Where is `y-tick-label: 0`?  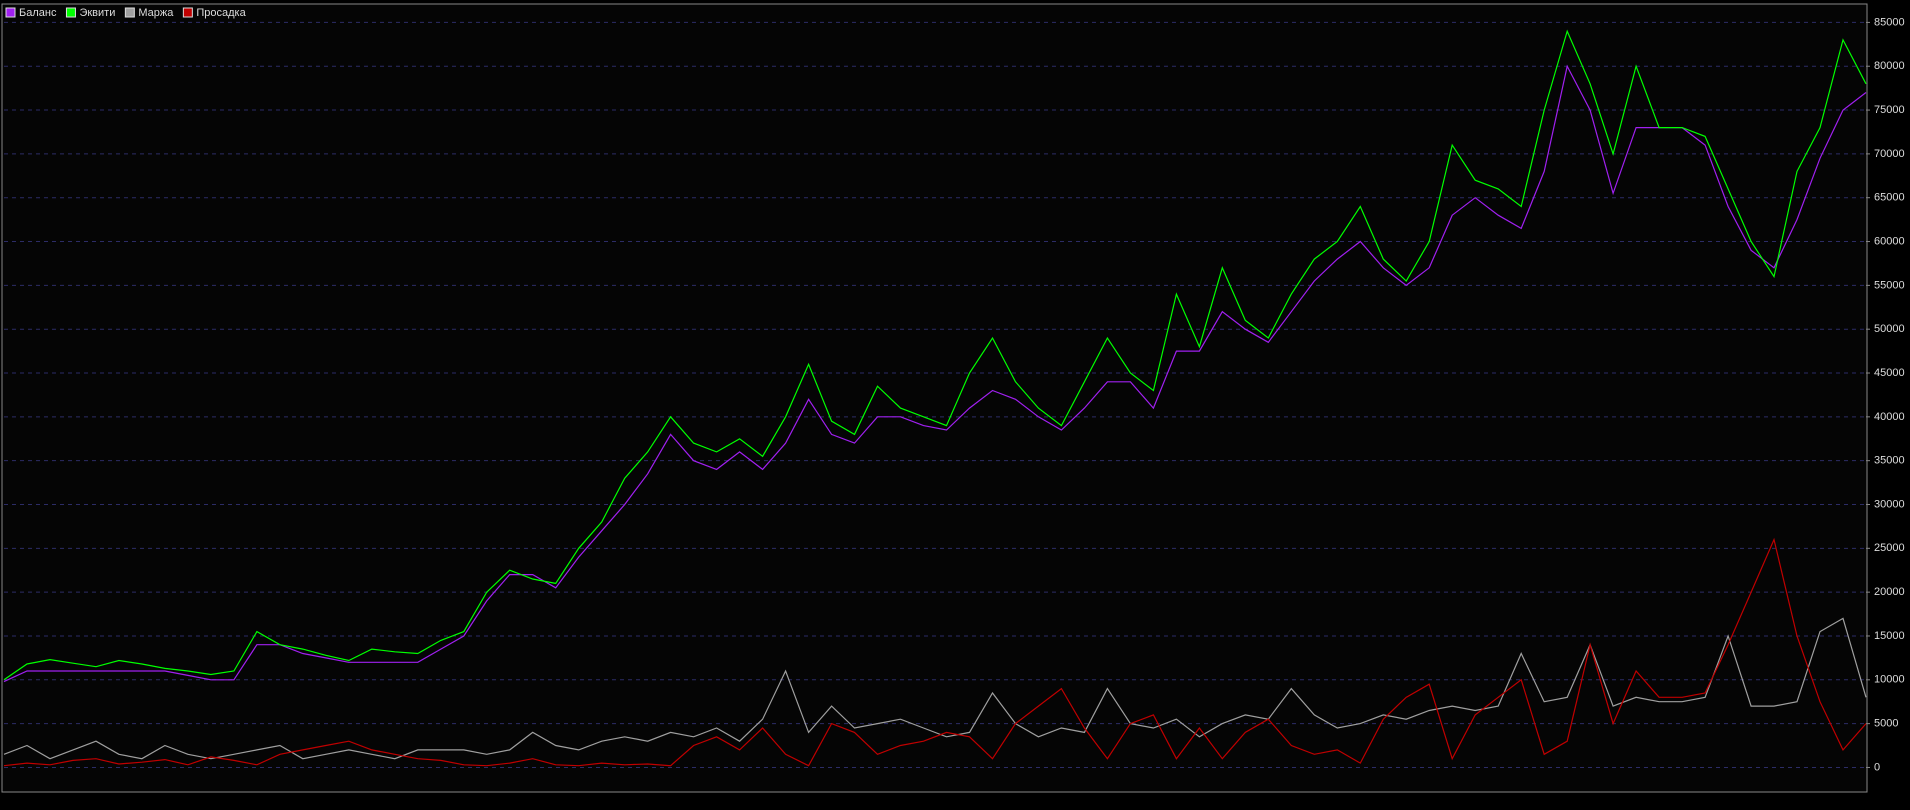 y-tick-label: 0 is located at coordinates (1877, 767).